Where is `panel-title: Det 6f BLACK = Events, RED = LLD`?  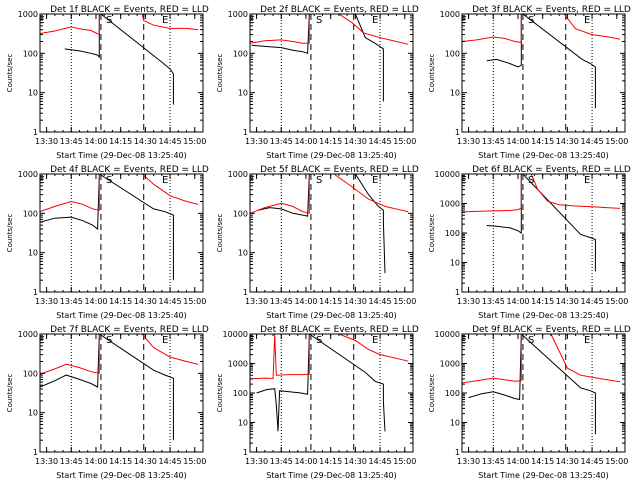
panel-title: Det 6f BLACK = Events, RED = LLD is located at coordinates (551, 170).